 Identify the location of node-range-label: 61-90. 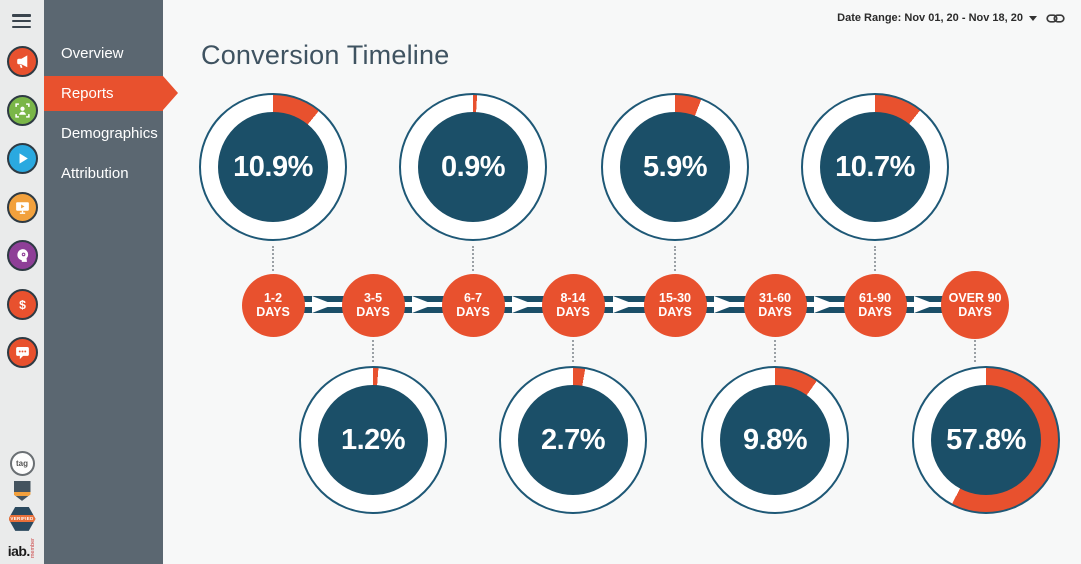
(875, 297).